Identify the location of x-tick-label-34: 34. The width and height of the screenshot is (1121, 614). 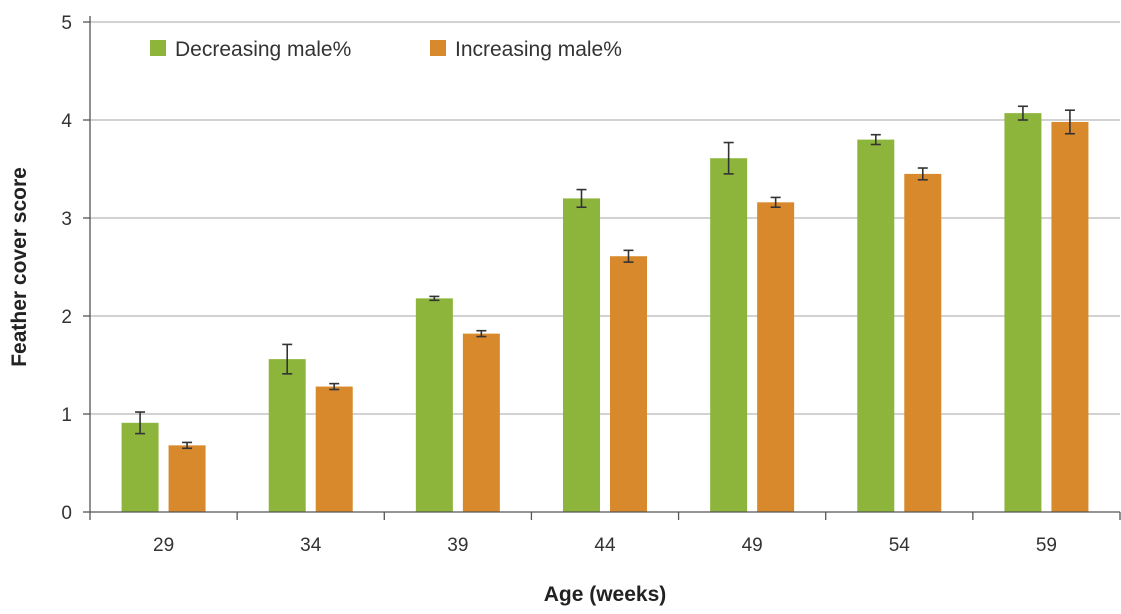
(311, 545).